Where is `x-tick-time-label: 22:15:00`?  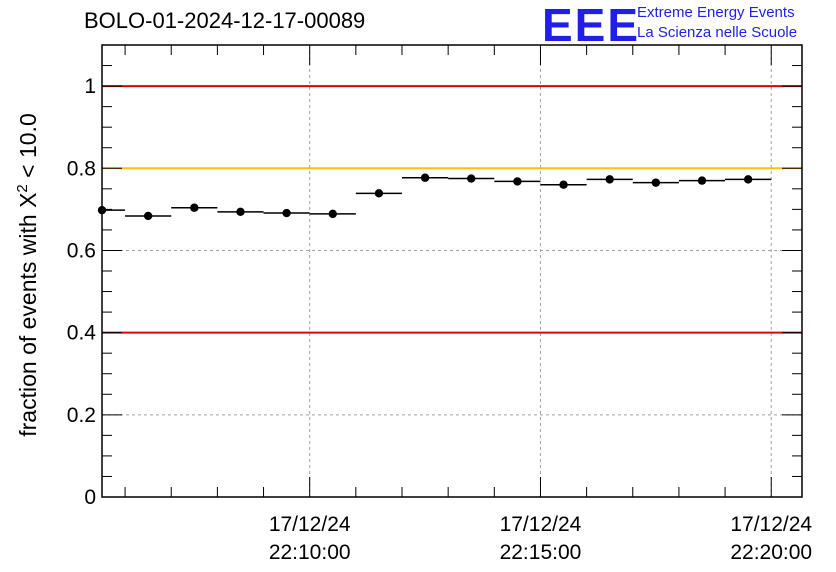 x-tick-time-label: 22:15:00 is located at coordinates (541, 552).